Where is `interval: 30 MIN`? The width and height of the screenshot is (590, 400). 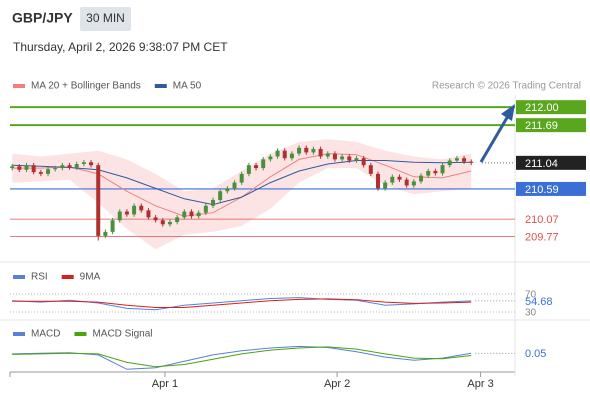
interval: 30 MIN is located at coordinates (105, 18).